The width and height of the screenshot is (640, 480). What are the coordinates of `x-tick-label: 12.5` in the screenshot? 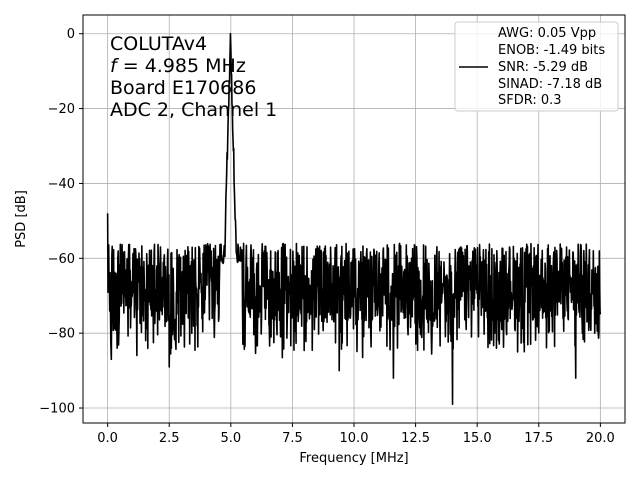 It's located at (415, 438).